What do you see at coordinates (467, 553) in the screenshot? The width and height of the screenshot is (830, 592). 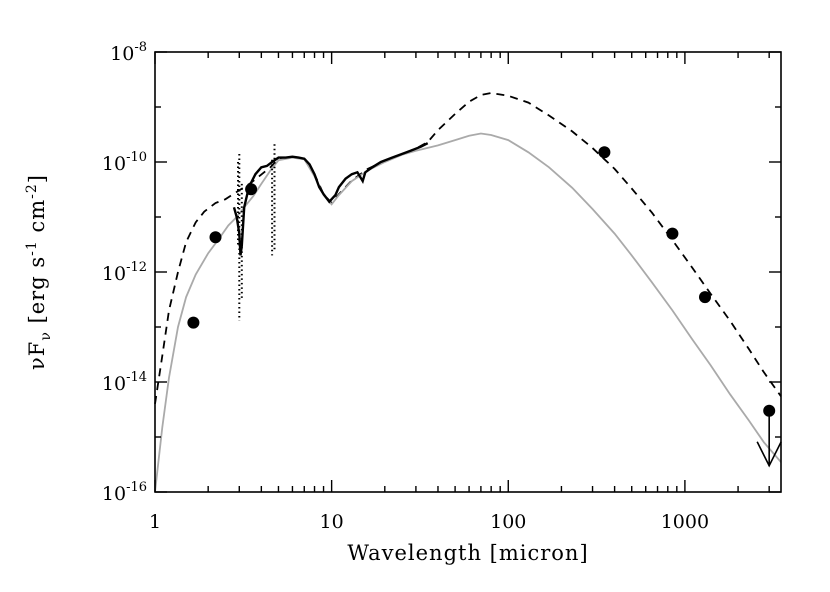 I see `x-axis-title: Wavelength [micron]` at bounding box center [467, 553].